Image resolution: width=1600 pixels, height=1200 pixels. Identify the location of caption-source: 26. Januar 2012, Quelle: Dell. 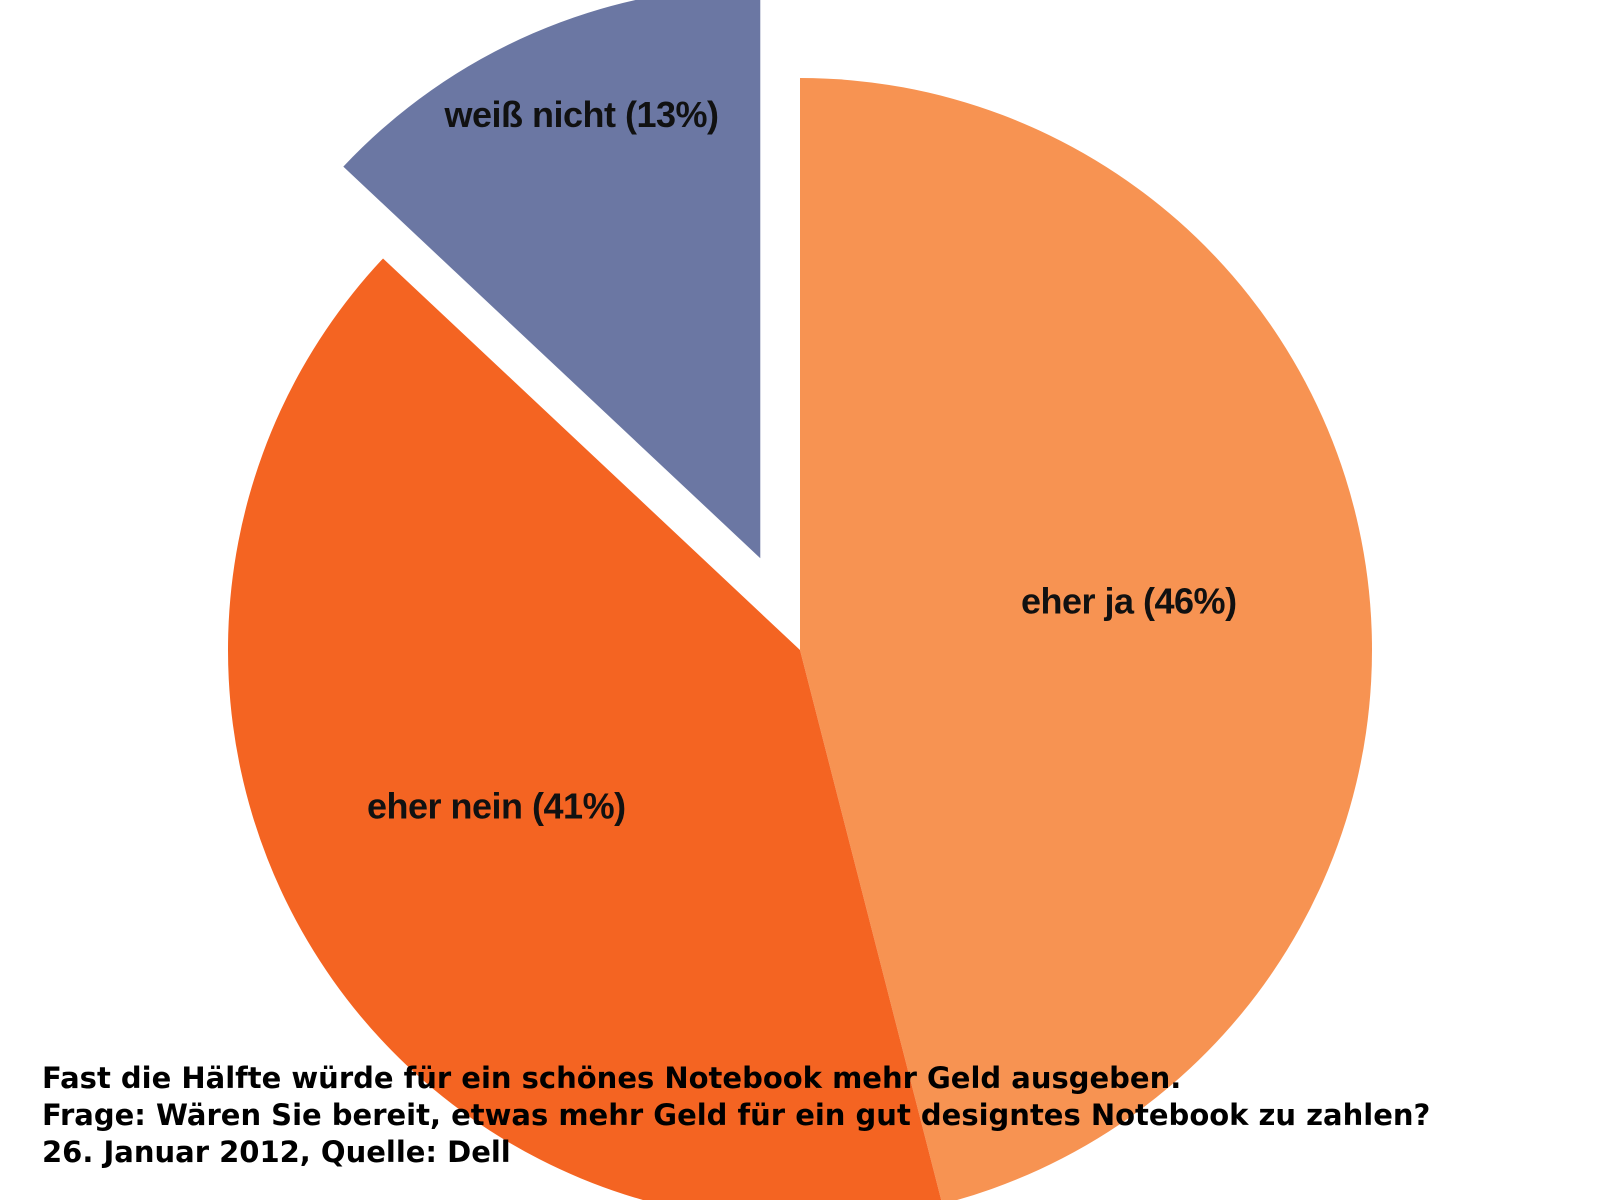
(276, 1152).